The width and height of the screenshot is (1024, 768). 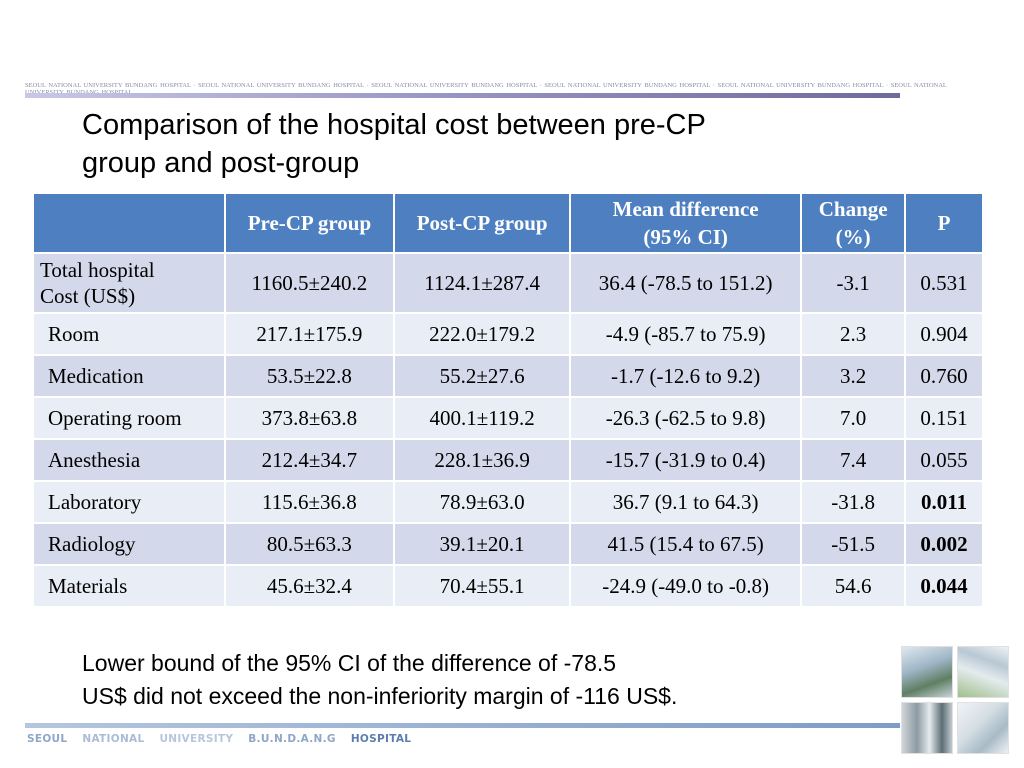 What do you see at coordinates (853, 586) in the screenshot?
I see `cell-change: 54.6` at bounding box center [853, 586].